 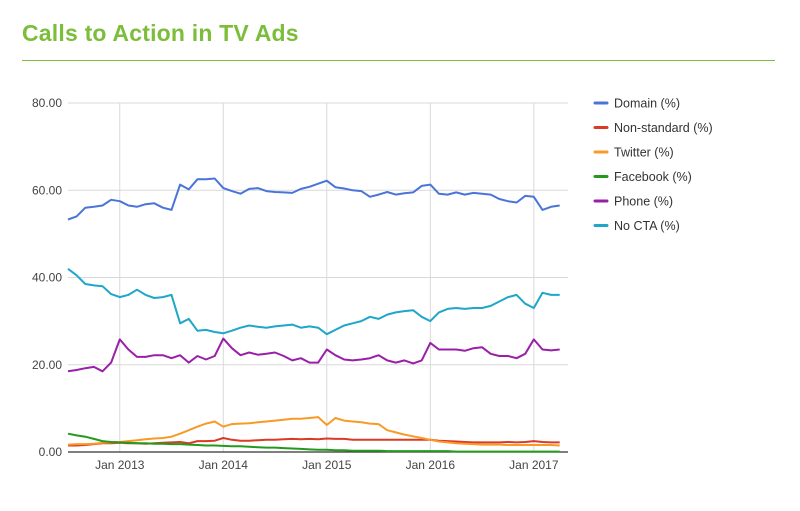 What do you see at coordinates (644, 153) in the screenshot?
I see `legend-label: Twitter (%)` at bounding box center [644, 153].